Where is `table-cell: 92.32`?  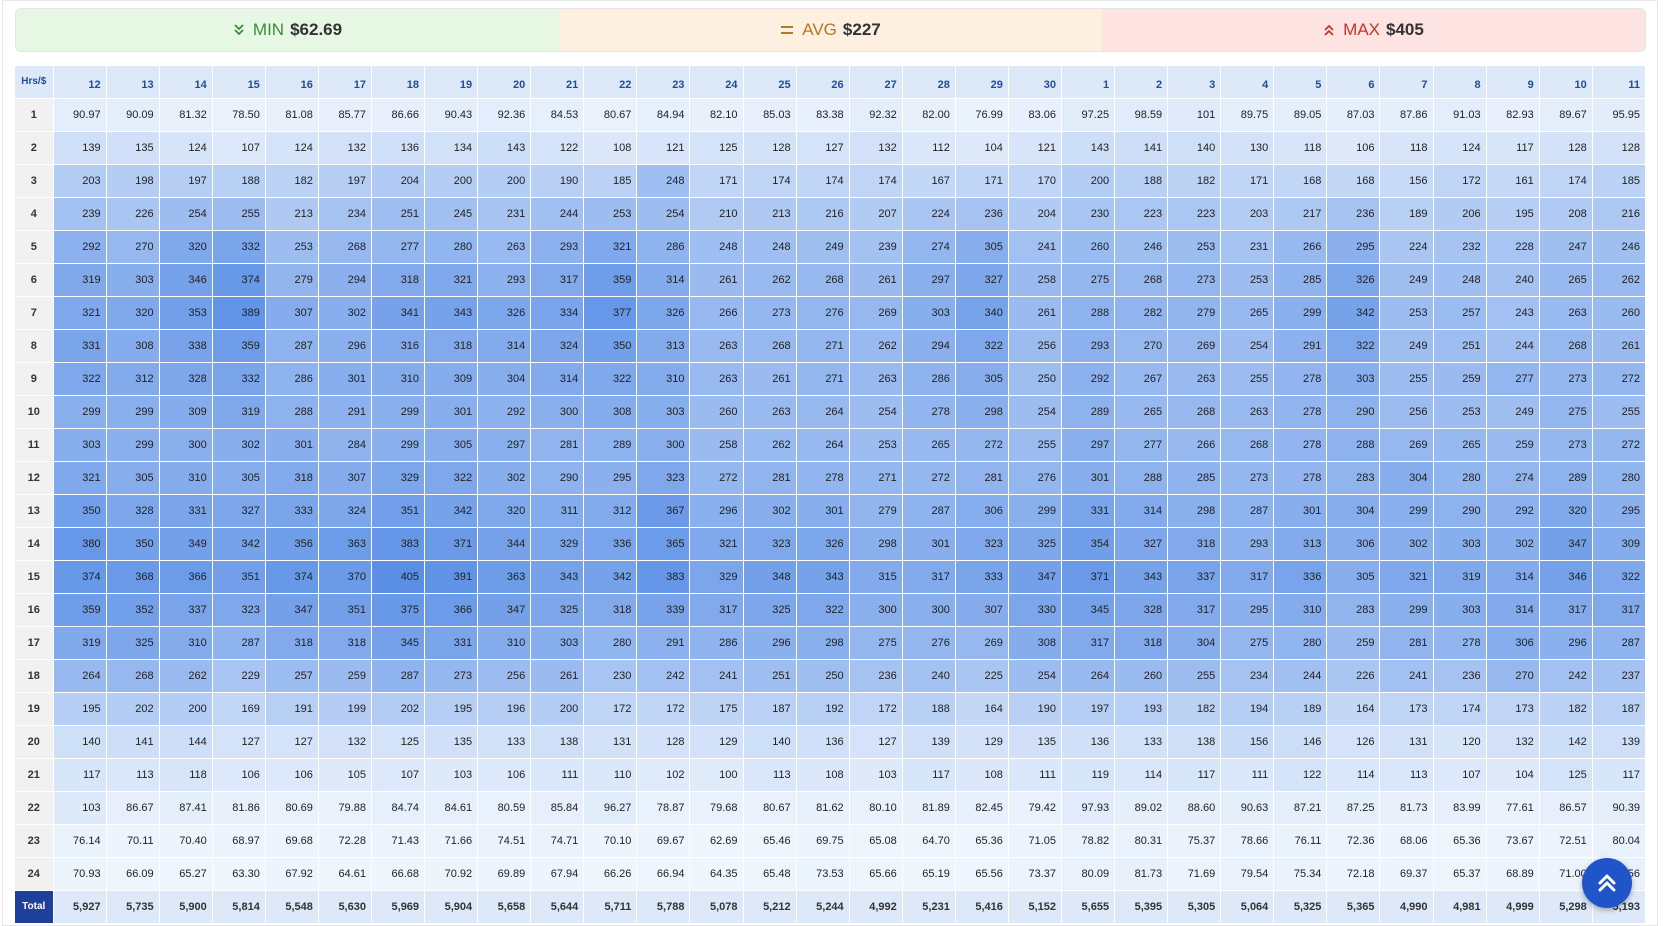 table-cell: 92.32 is located at coordinates (876, 115).